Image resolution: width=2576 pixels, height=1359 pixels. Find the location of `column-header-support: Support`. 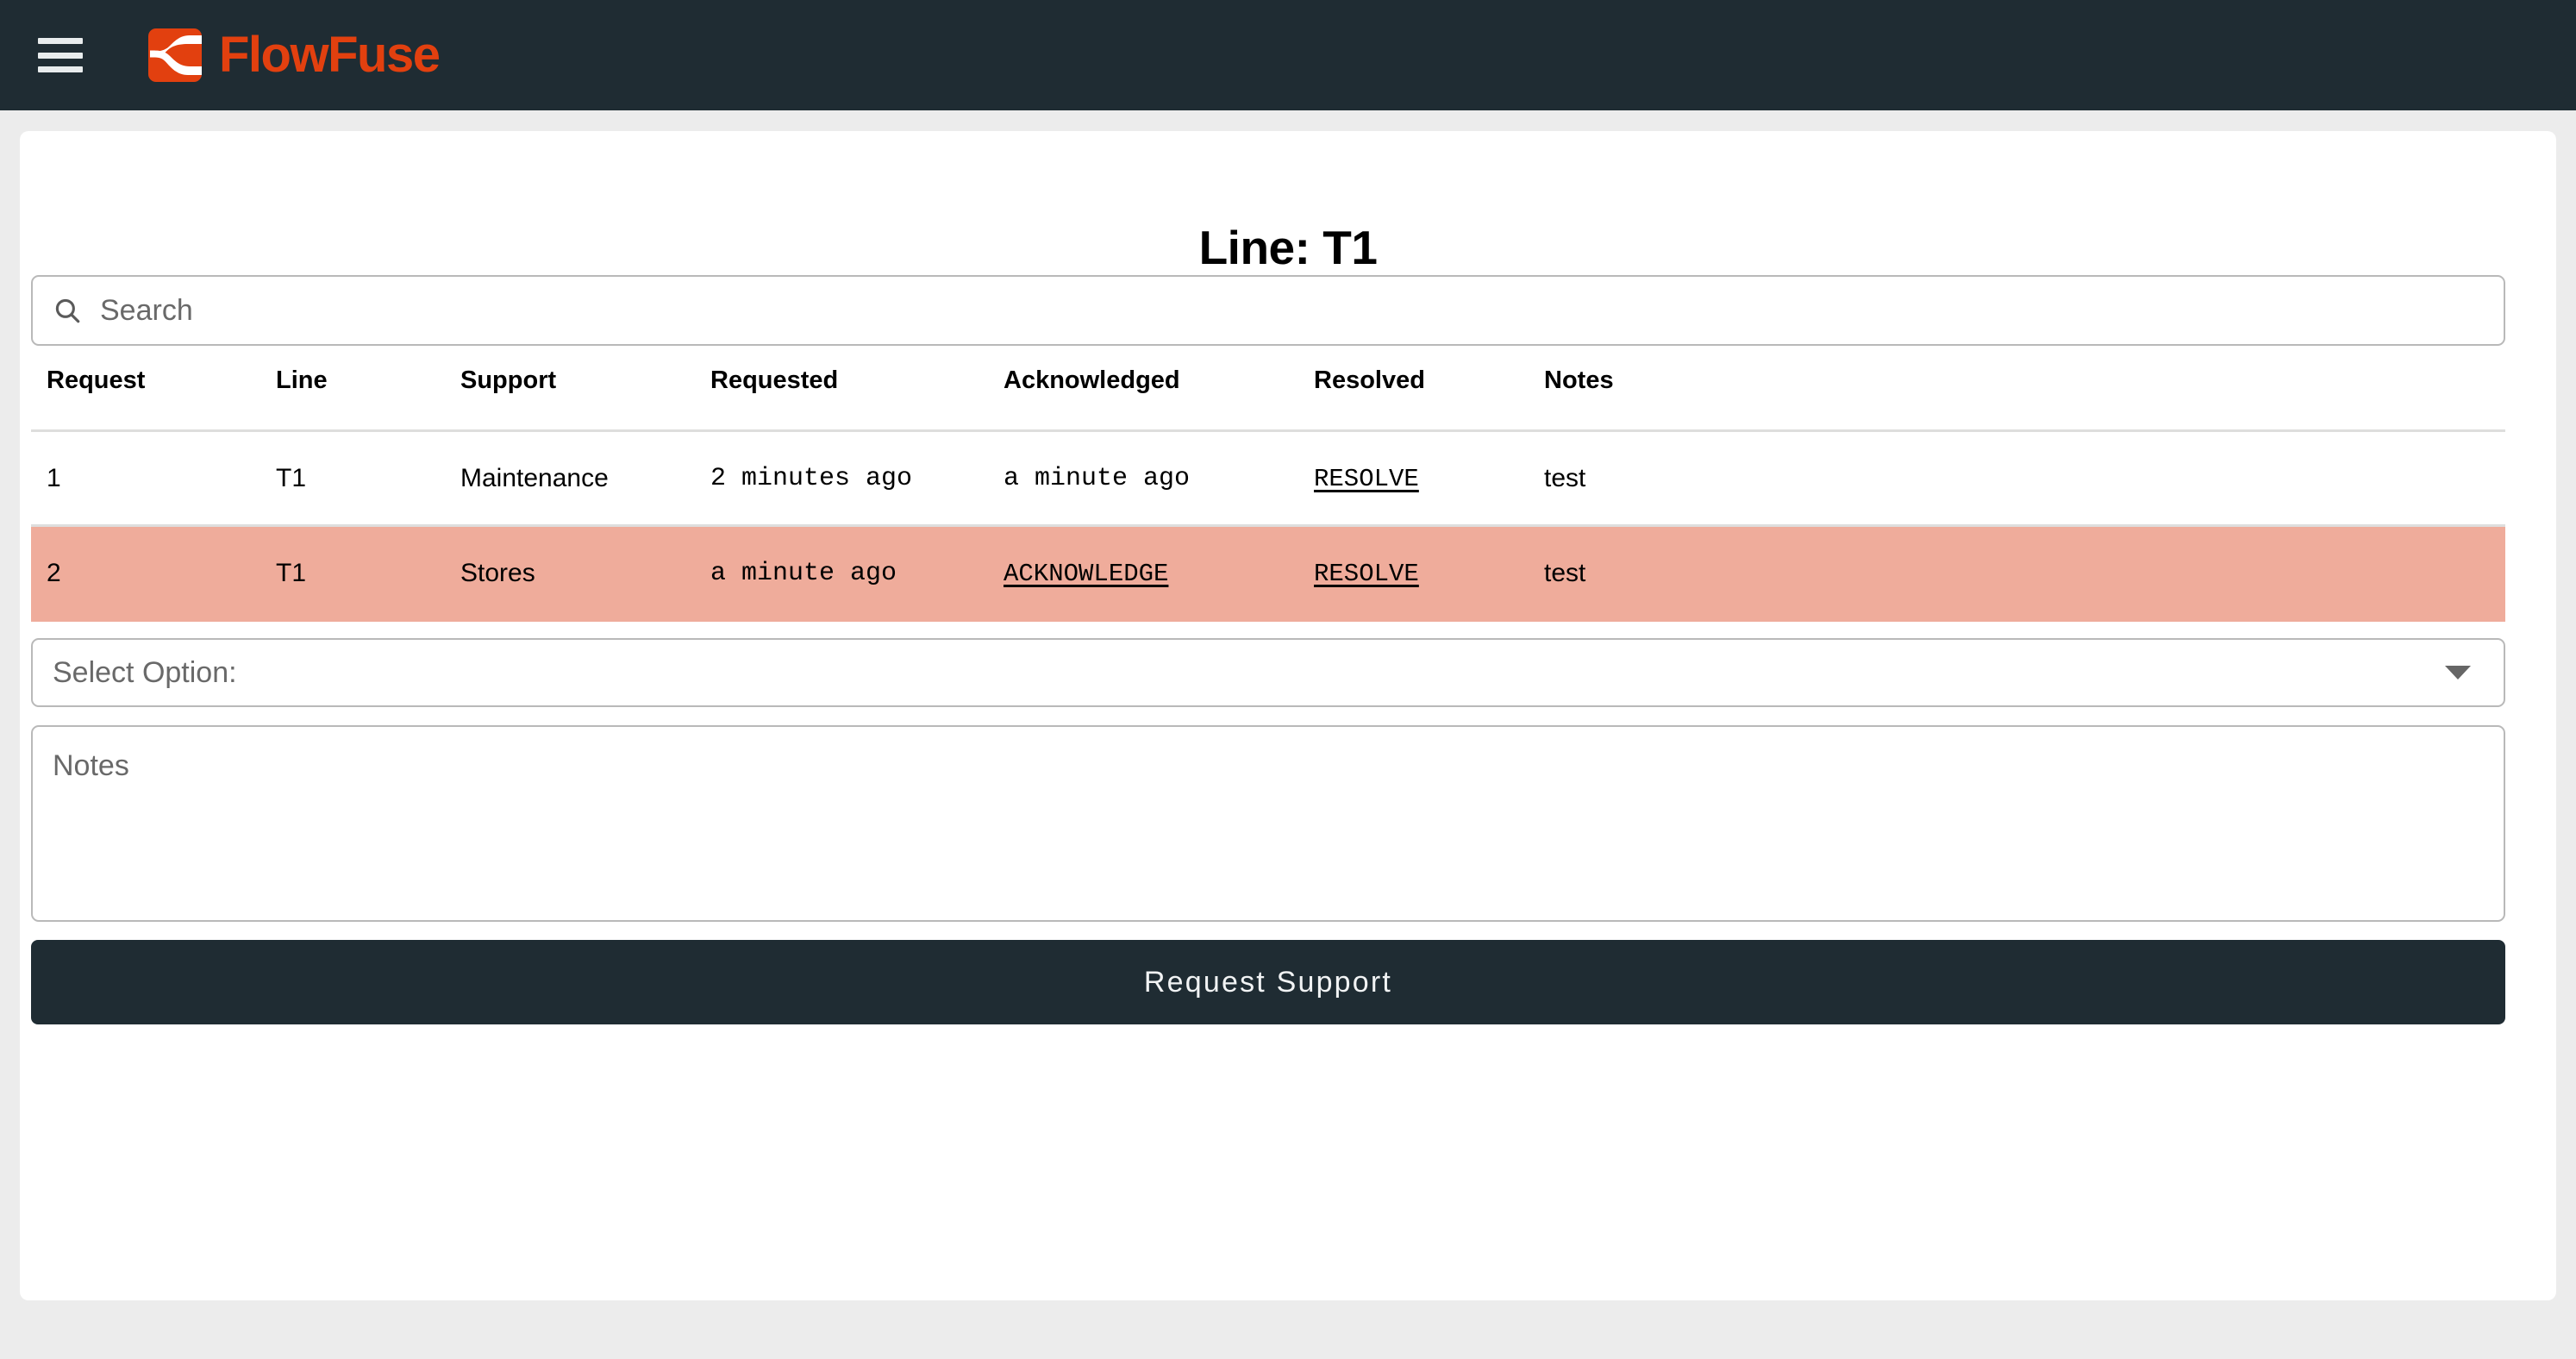

column-header-support: Support is located at coordinates (570, 399).